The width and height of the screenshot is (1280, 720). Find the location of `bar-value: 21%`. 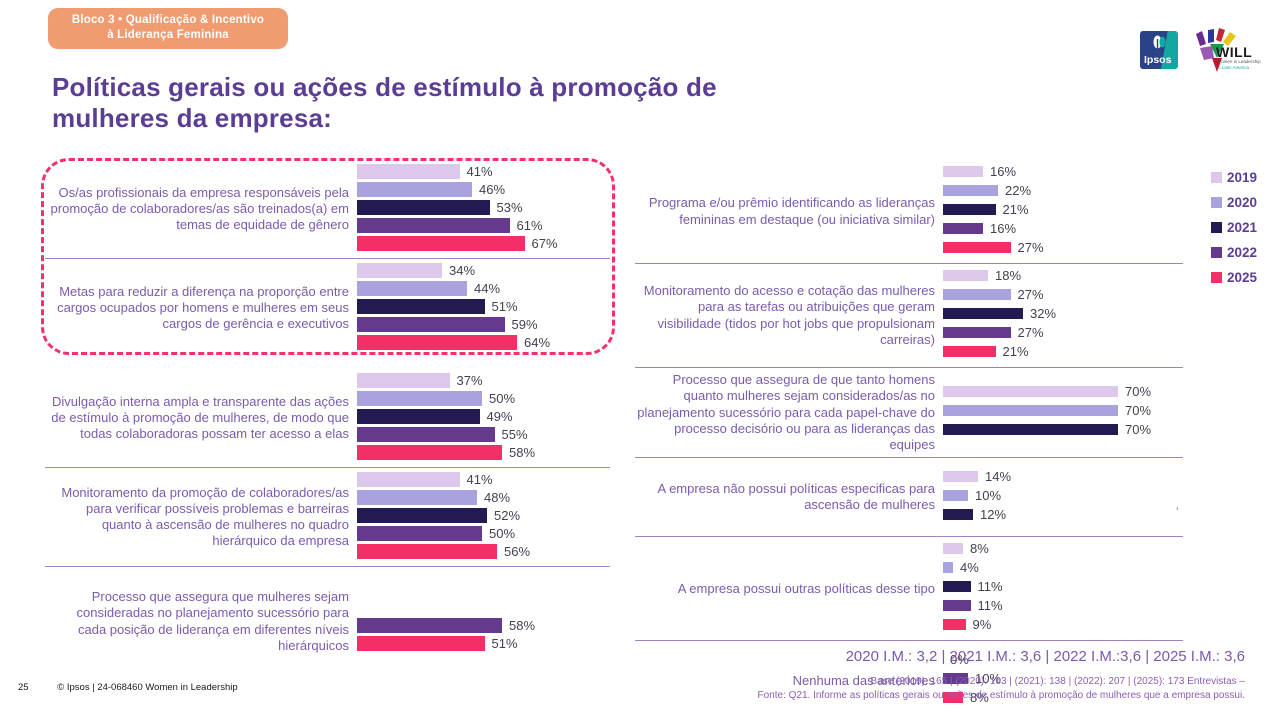

bar-value: 21% is located at coordinates (1015, 351).